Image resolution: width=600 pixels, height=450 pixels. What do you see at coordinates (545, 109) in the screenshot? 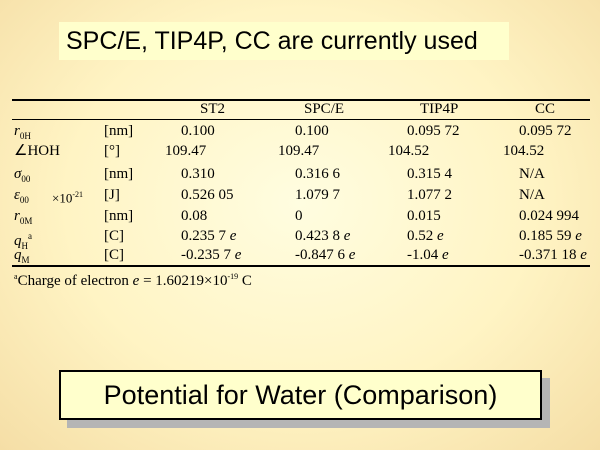
I see `column-header-cc: CC` at bounding box center [545, 109].